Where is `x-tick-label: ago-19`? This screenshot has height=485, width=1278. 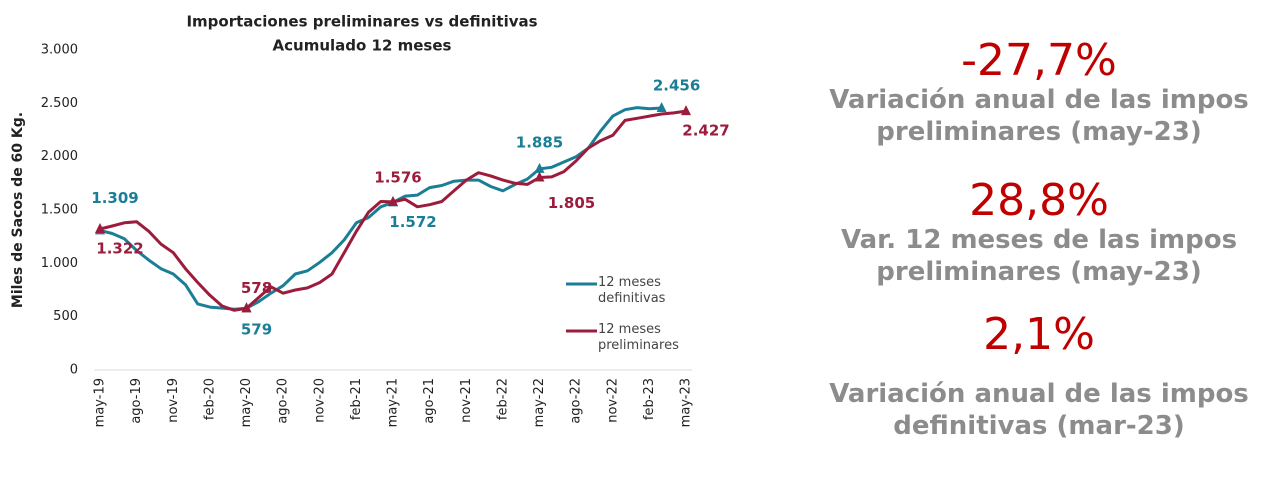 x-tick-label: ago-19 is located at coordinates (136, 401).